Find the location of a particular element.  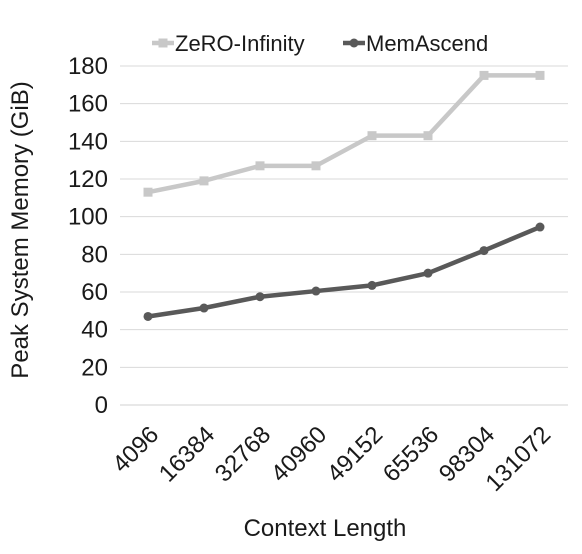

x-tick-label: 65536 is located at coordinates (411, 454).